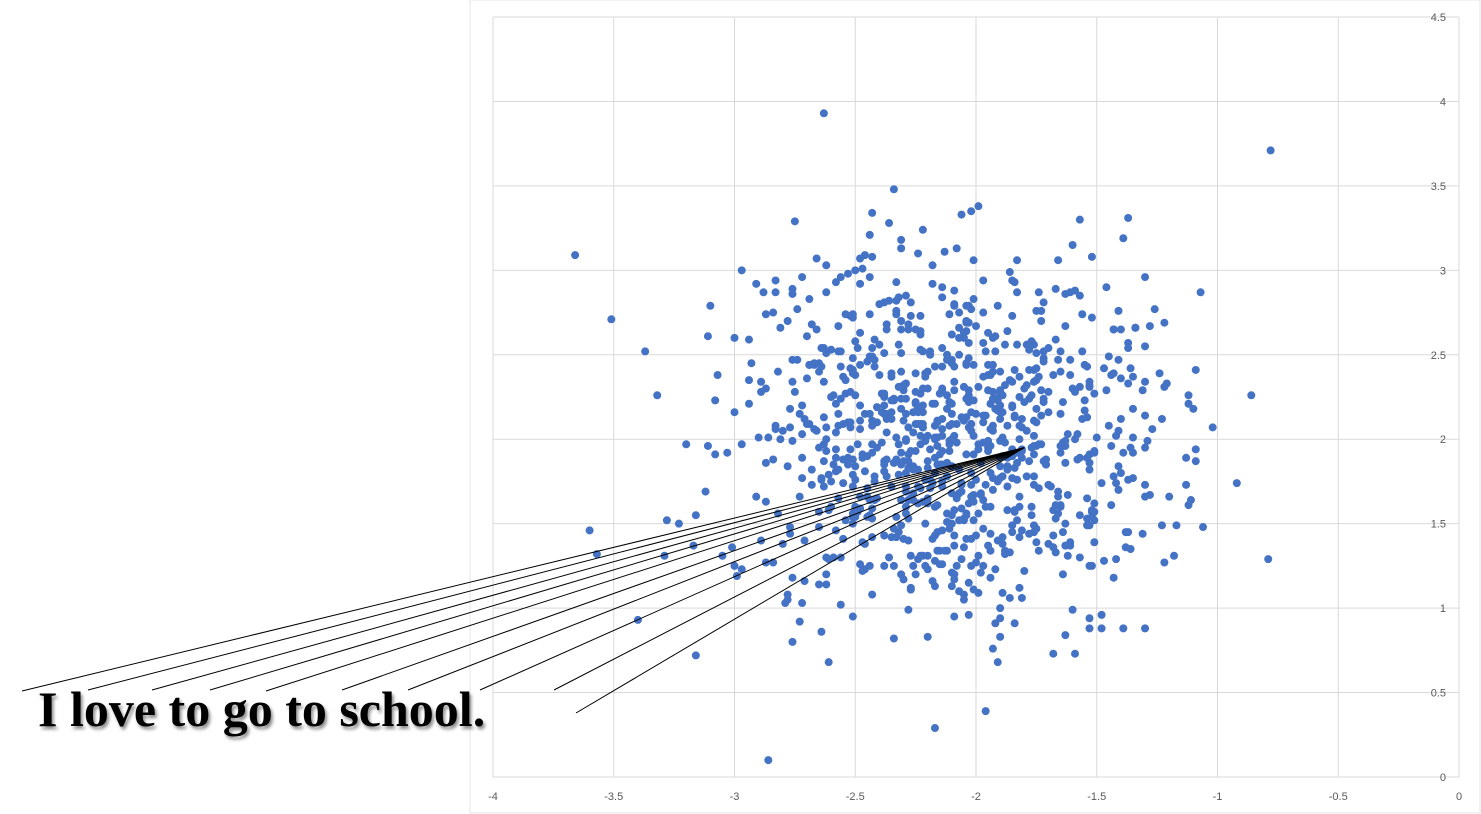 The width and height of the screenshot is (1481, 814). I want to click on x-tick-label: -3, so click(735, 797).